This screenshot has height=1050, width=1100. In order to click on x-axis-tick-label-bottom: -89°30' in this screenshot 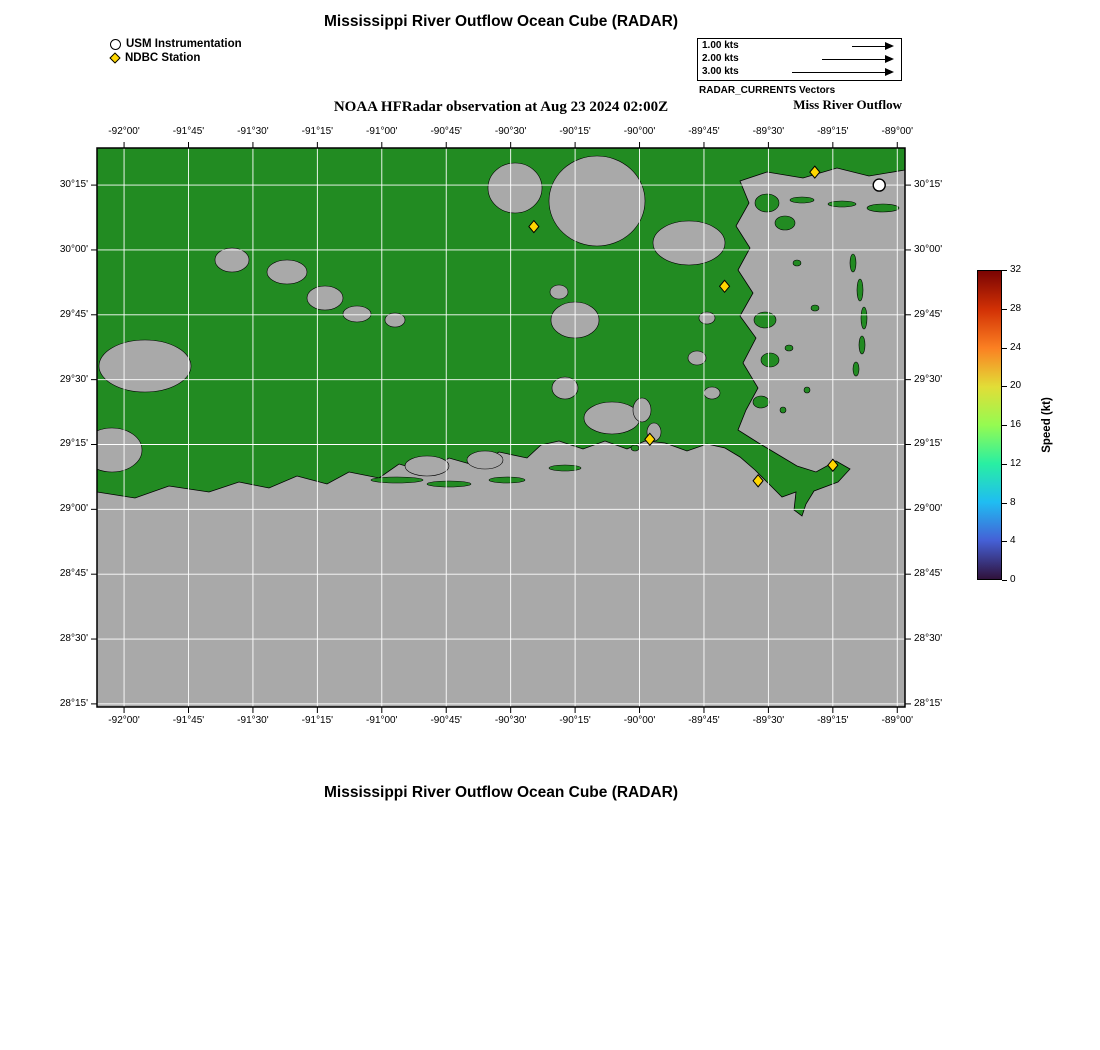, I will do `click(768, 720)`.